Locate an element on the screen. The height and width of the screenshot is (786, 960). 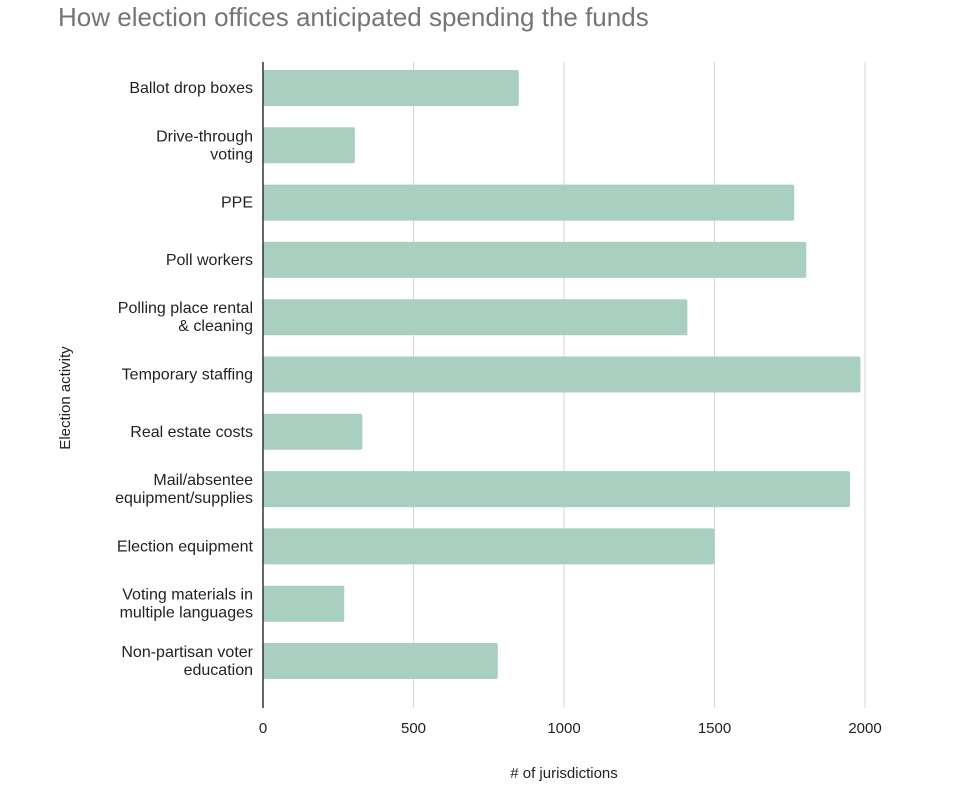
category-label: Voting materials in multiple languages is located at coordinates (186, 604).